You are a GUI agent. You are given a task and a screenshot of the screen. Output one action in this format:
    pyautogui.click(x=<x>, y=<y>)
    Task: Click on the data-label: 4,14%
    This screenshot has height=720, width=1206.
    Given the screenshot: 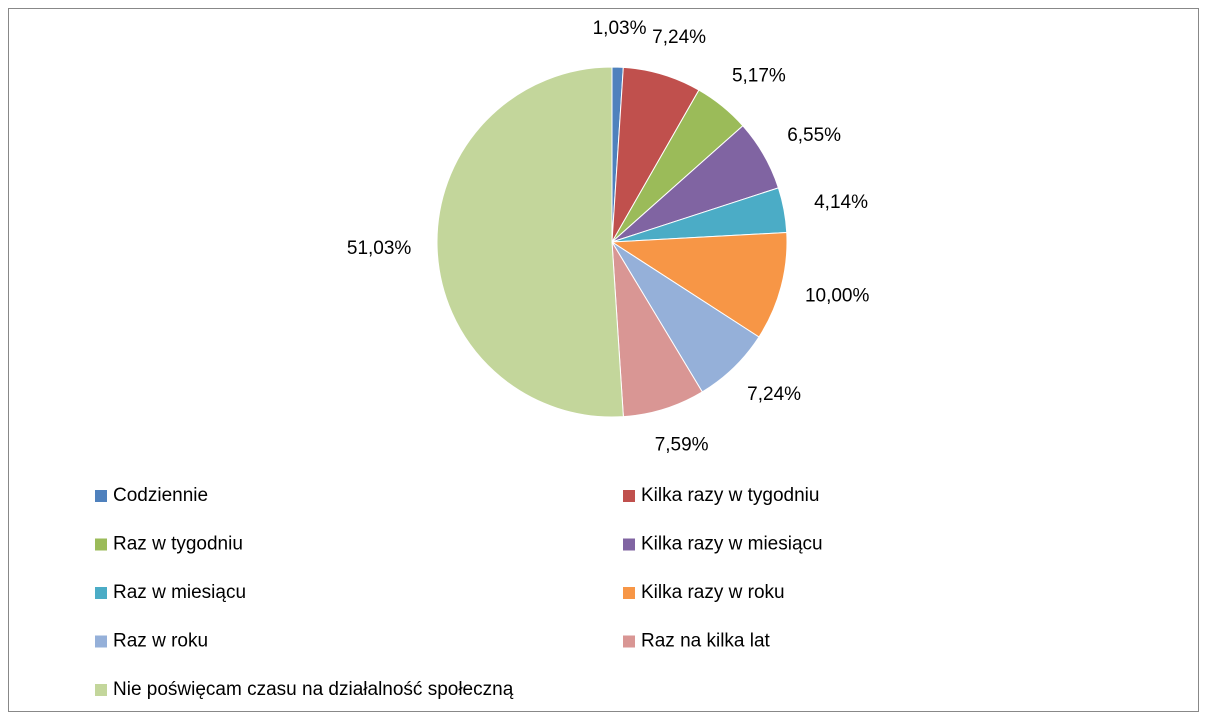 What is the action you would take?
    pyautogui.click(x=841, y=202)
    